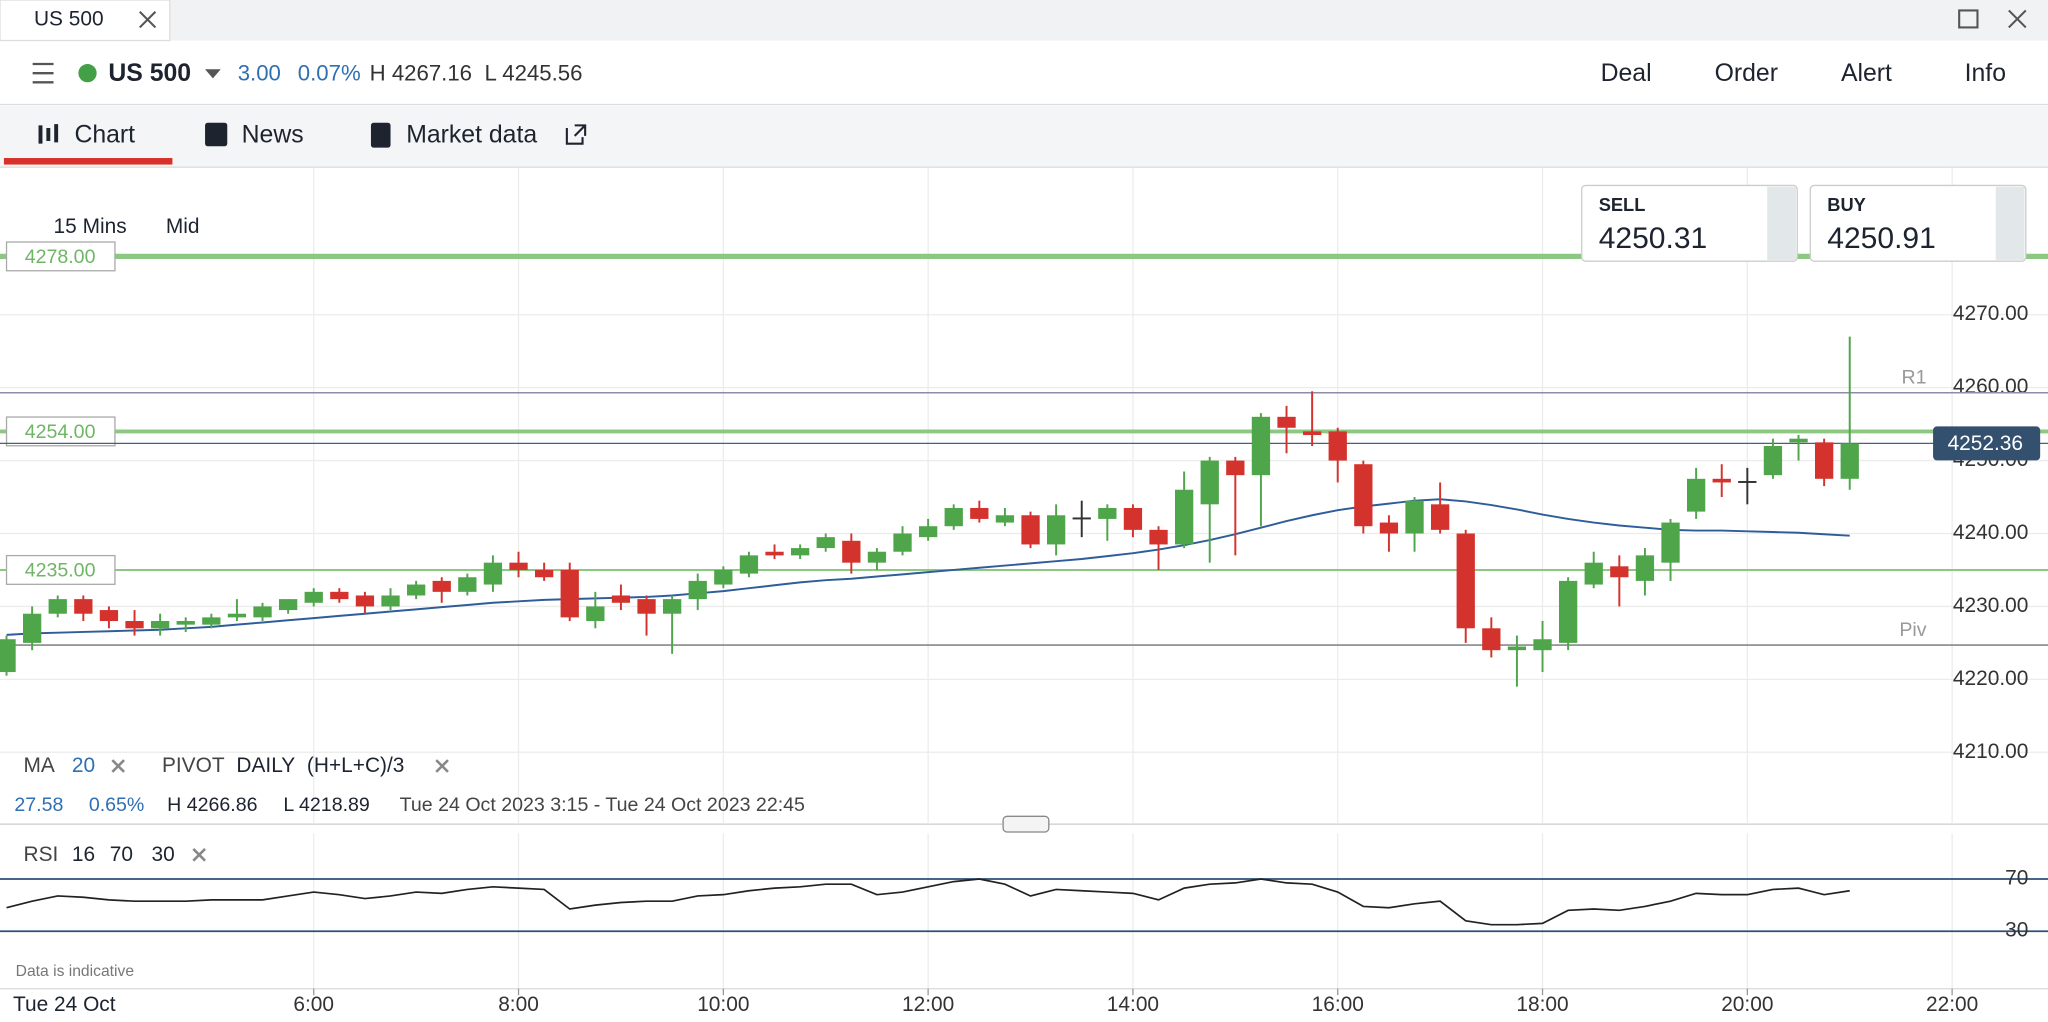  Describe the element at coordinates (380, 135) in the screenshot. I see `market-icon` at that location.